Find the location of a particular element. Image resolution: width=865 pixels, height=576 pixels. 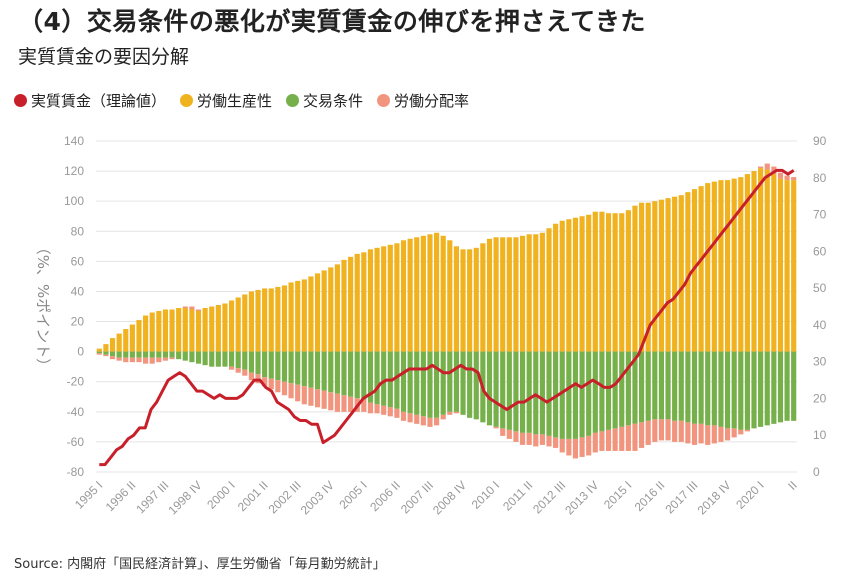

y-left-tick-label: -80 is located at coordinates (76, 472).